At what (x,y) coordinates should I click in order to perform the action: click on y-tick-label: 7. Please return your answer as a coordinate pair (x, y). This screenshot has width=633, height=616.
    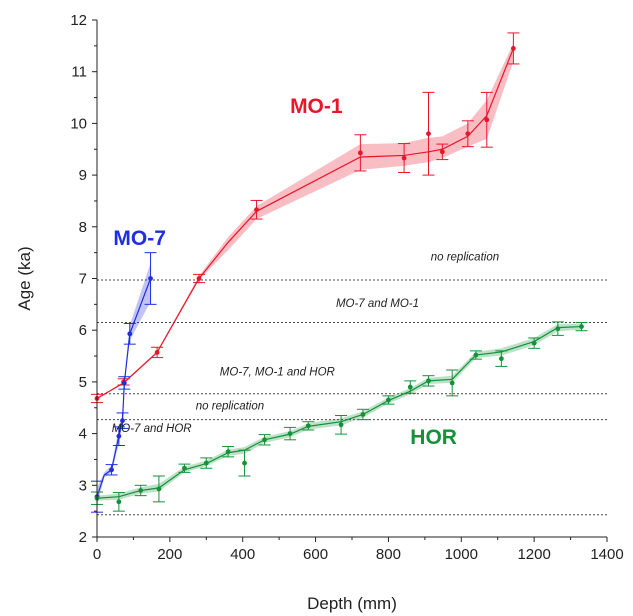
    Looking at the image, I should click on (83, 279).